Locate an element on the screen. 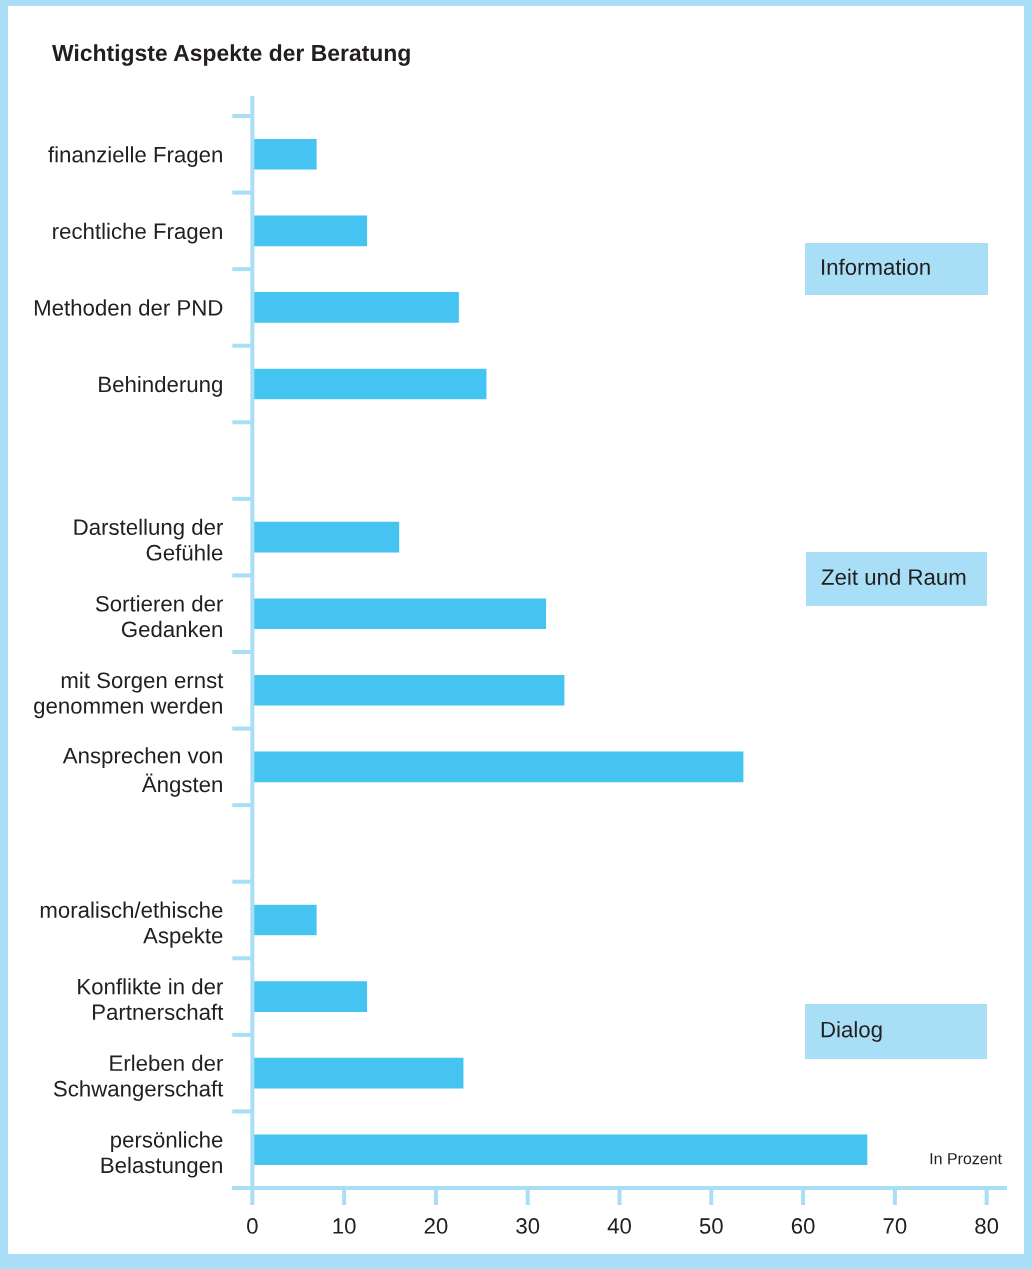 Image resolution: width=1032 pixels, height=1269 pixels. y-tick-label: persönliche Belastungen is located at coordinates (162, 1154).